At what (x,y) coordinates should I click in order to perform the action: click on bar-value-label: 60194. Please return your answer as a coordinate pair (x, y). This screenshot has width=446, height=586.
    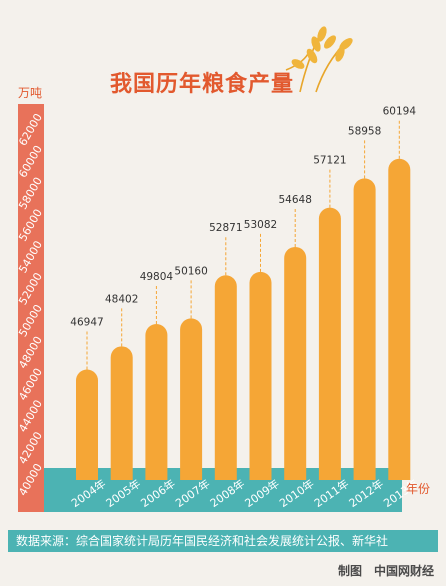
    Looking at the image, I should click on (400, 112).